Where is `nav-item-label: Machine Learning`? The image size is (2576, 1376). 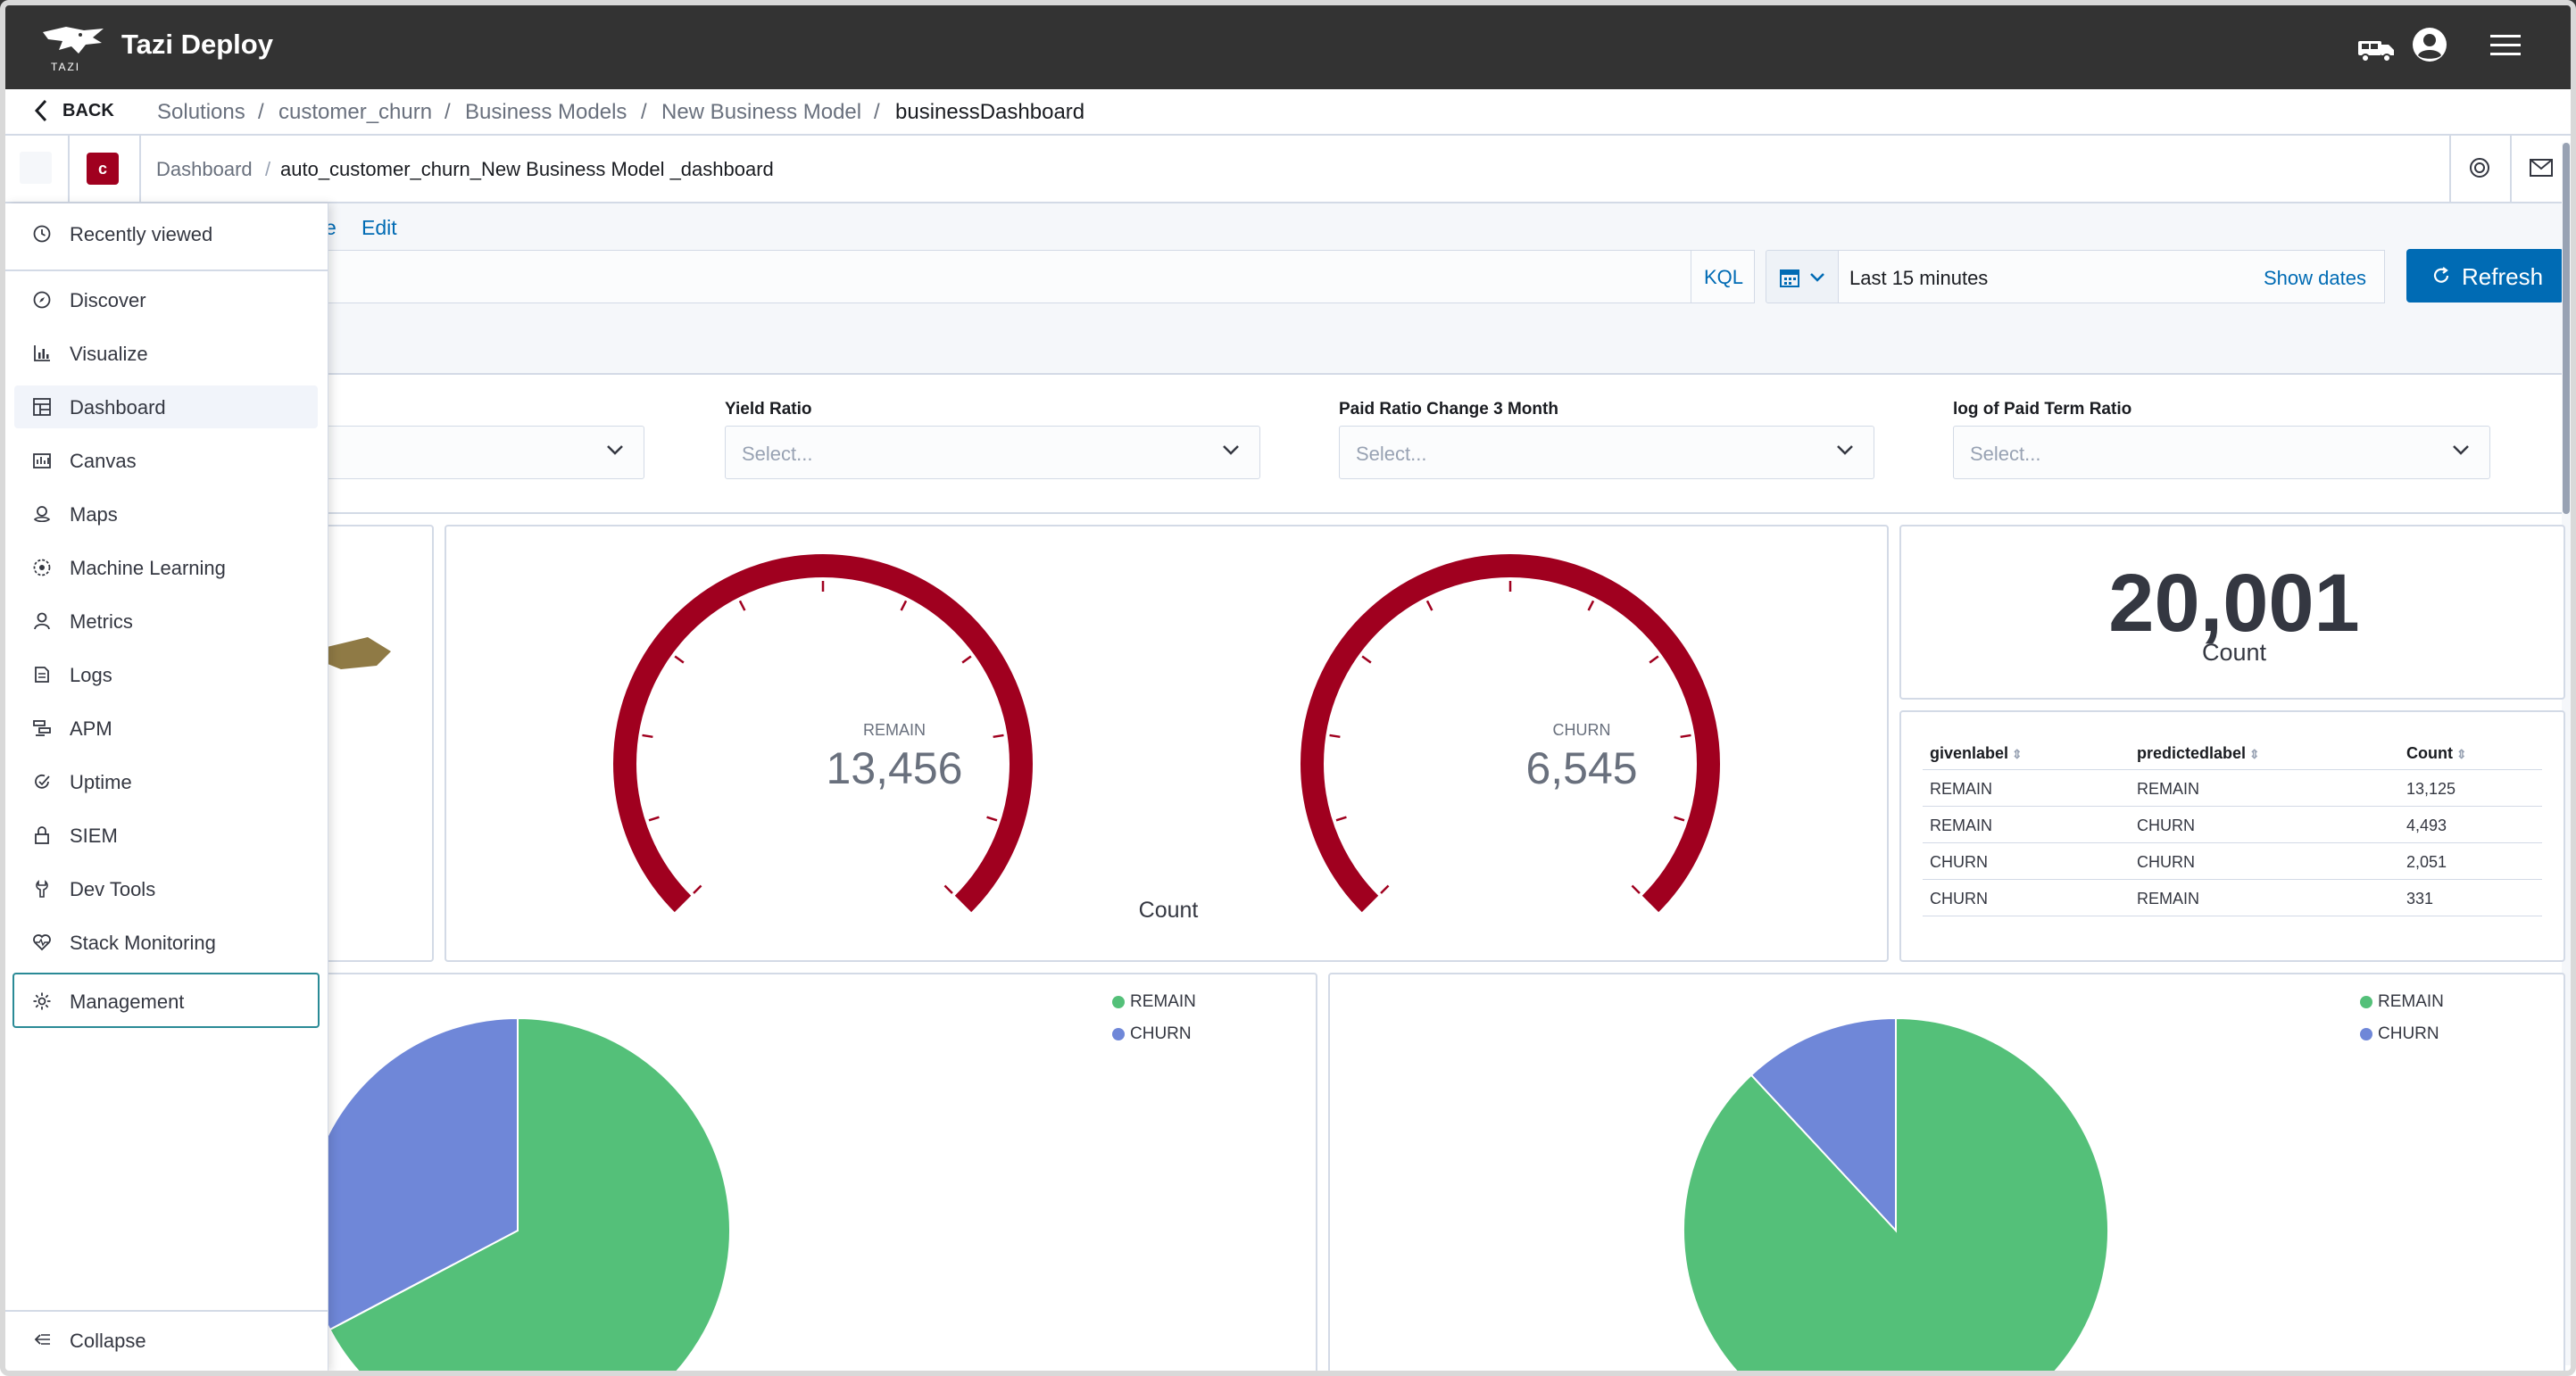
nav-item-label: Machine Learning is located at coordinates (148, 568).